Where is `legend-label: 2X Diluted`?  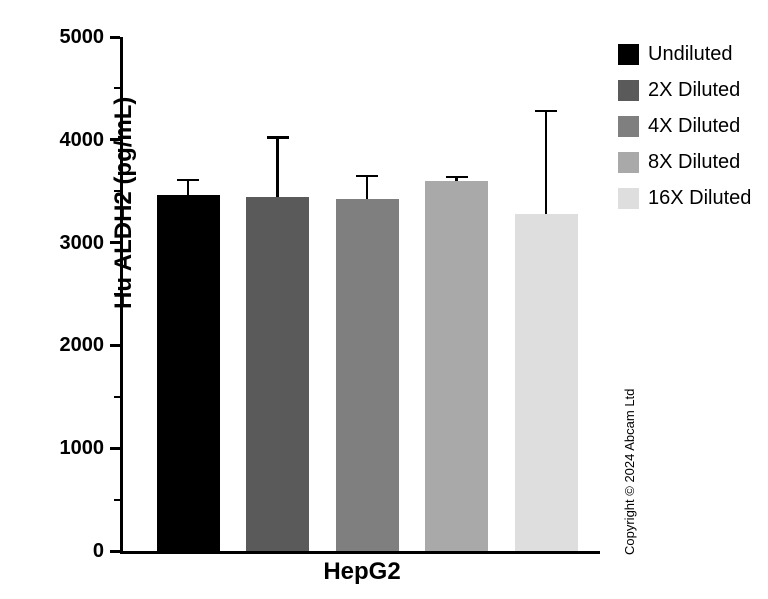
legend-label: 2X Diluted is located at coordinates (694, 90).